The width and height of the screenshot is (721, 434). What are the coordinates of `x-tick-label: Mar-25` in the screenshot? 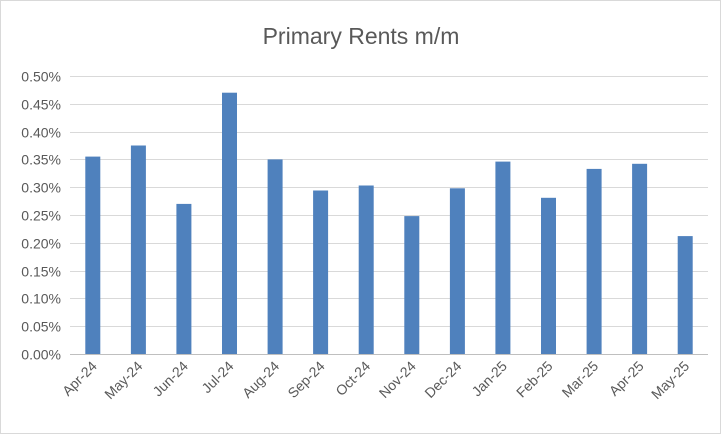 It's located at (580, 379).